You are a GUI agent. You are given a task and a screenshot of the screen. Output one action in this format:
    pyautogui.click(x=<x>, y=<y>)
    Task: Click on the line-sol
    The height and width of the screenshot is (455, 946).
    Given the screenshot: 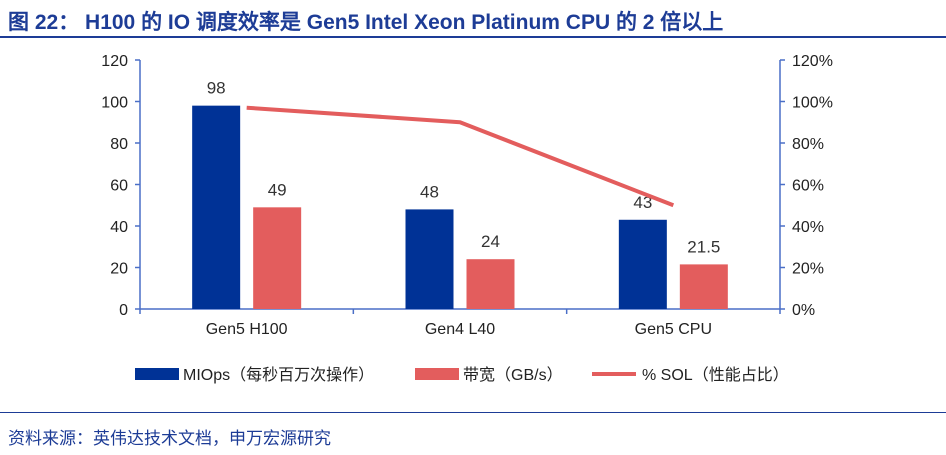 What is the action you would take?
    pyautogui.click(x=460, y=156)
    